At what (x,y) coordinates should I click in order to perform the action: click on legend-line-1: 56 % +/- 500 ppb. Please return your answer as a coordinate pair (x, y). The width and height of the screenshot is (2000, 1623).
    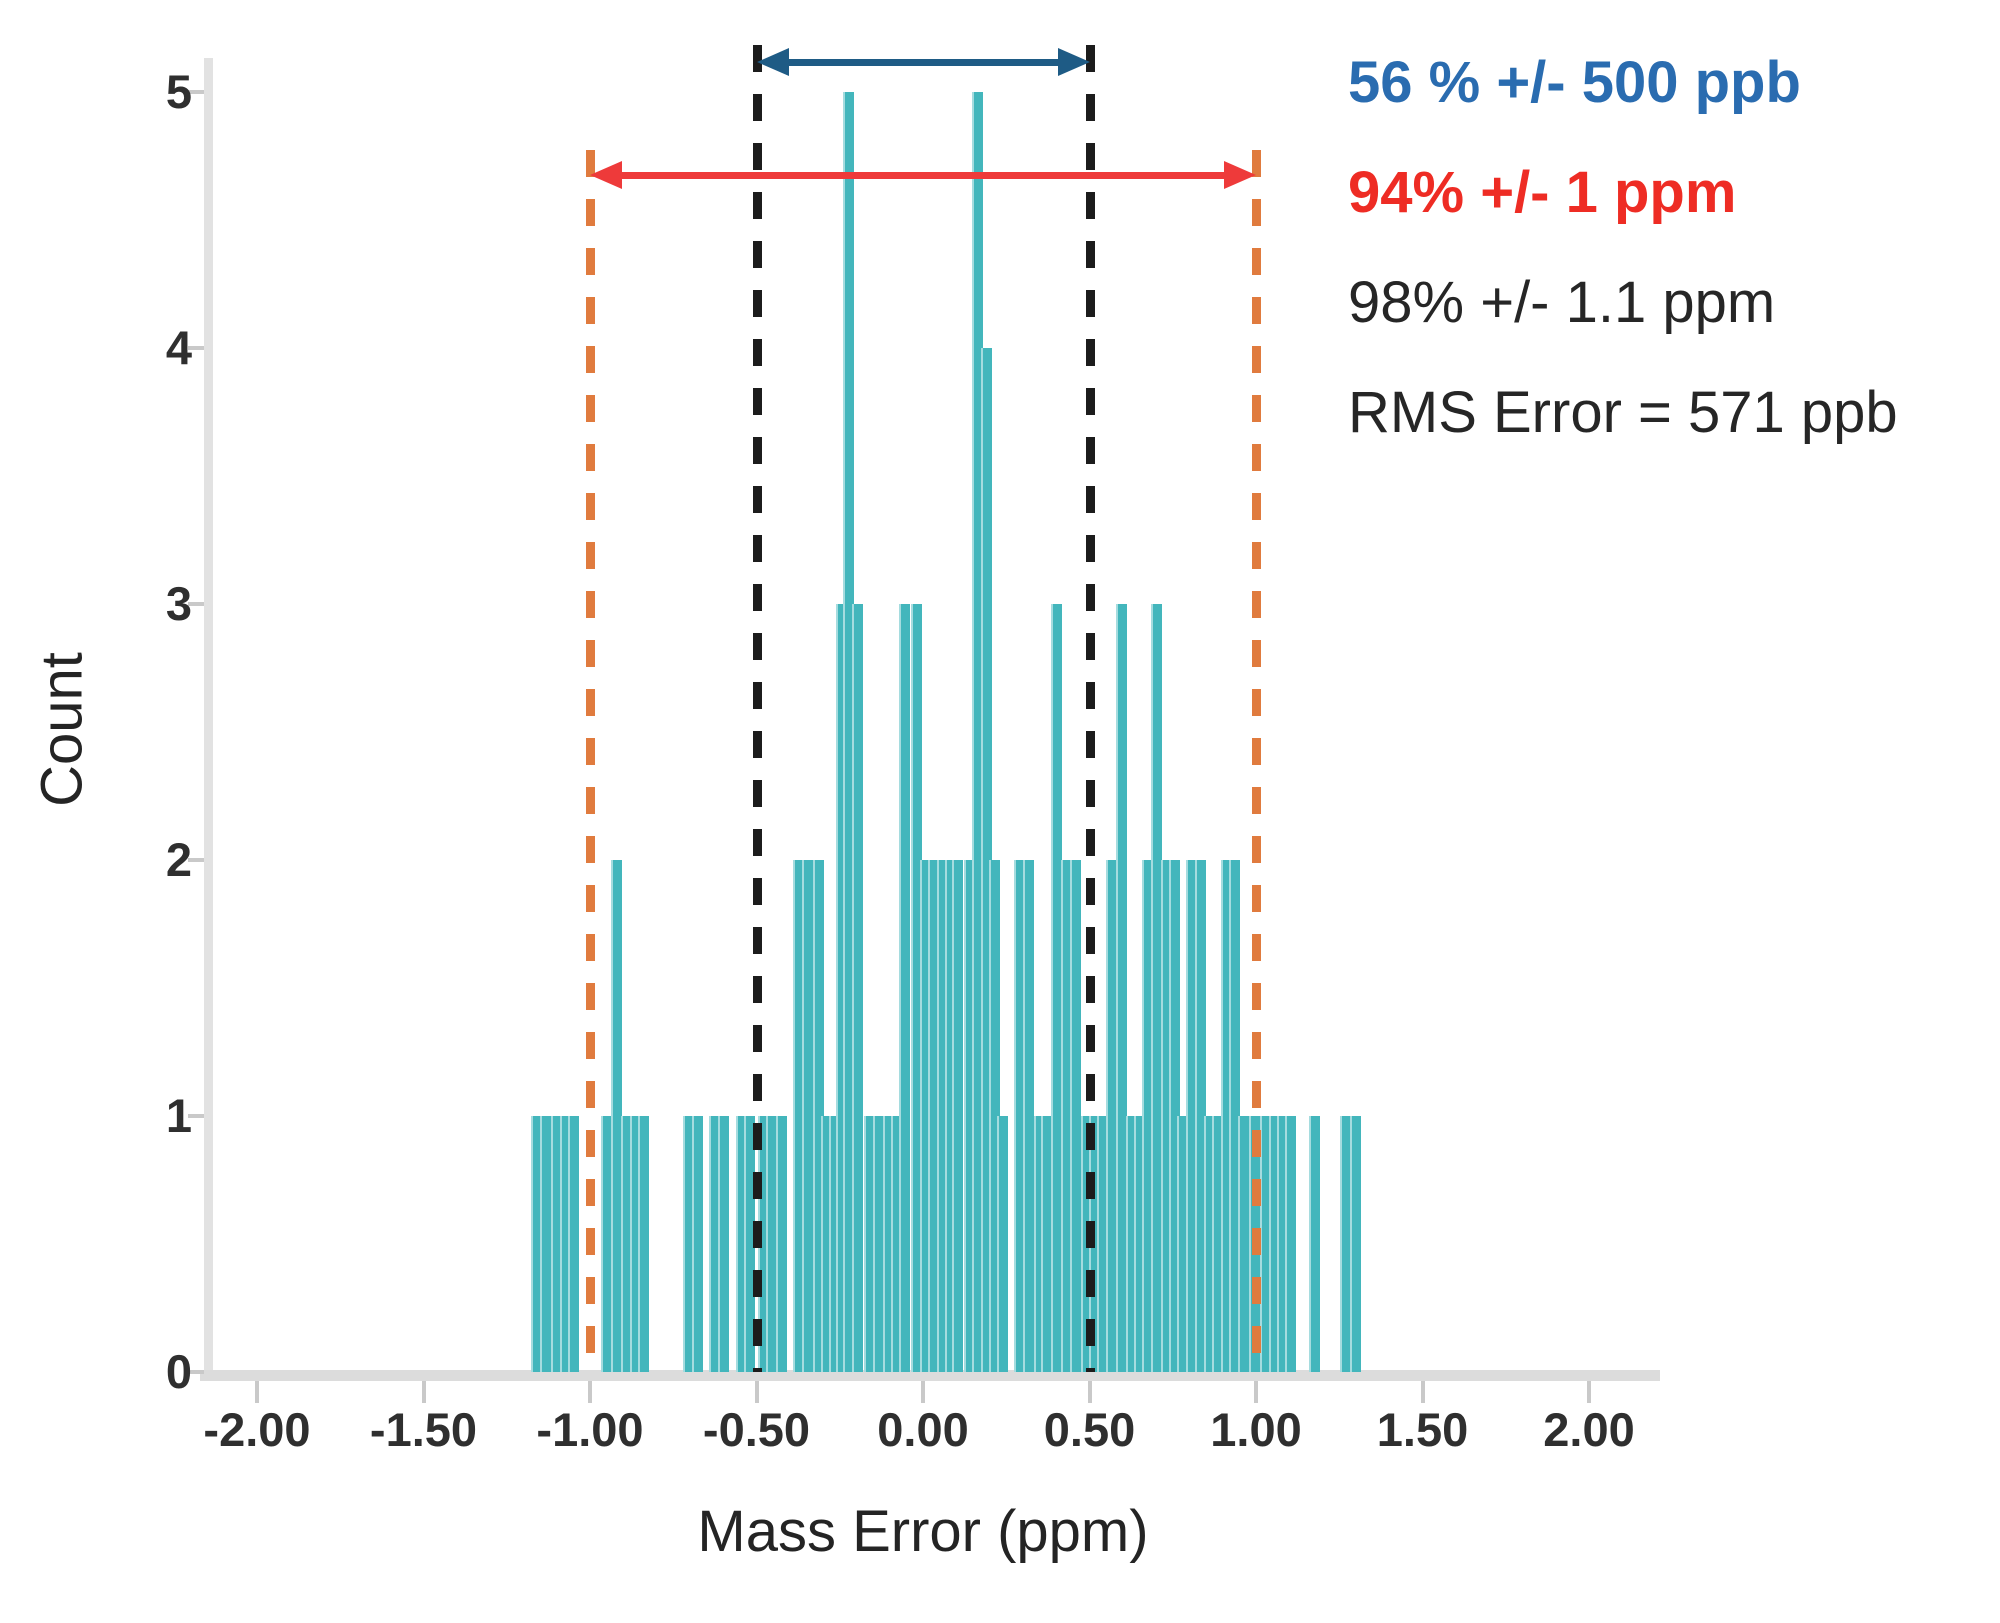
    Looking at the image, I should click on (1574, 82).